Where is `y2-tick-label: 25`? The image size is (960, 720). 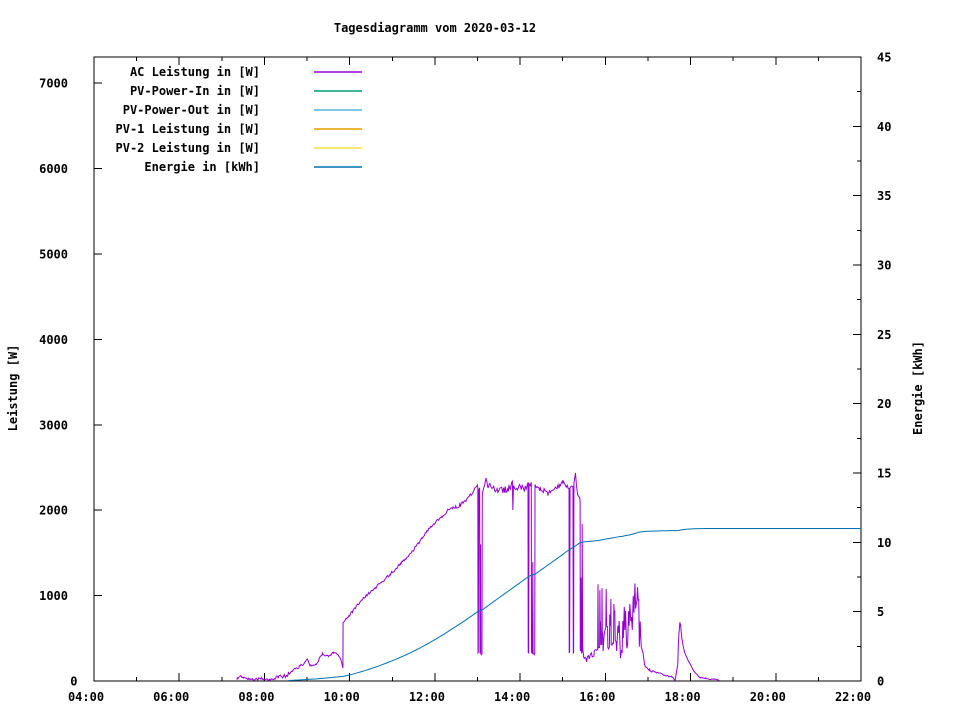 y2-tick-label: 25 is located at coordinates (884, 335).